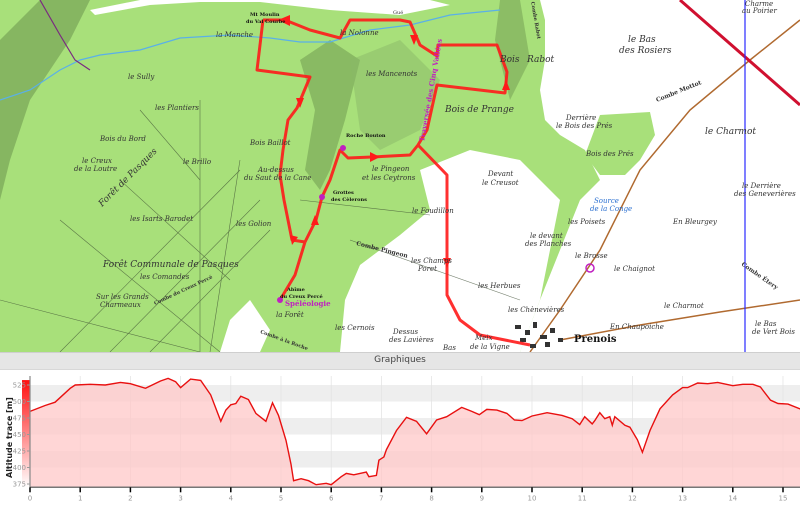 The height and width of the screenshot is (506, 800). I want to click on map-label: les Herbues, so click(499, 286).